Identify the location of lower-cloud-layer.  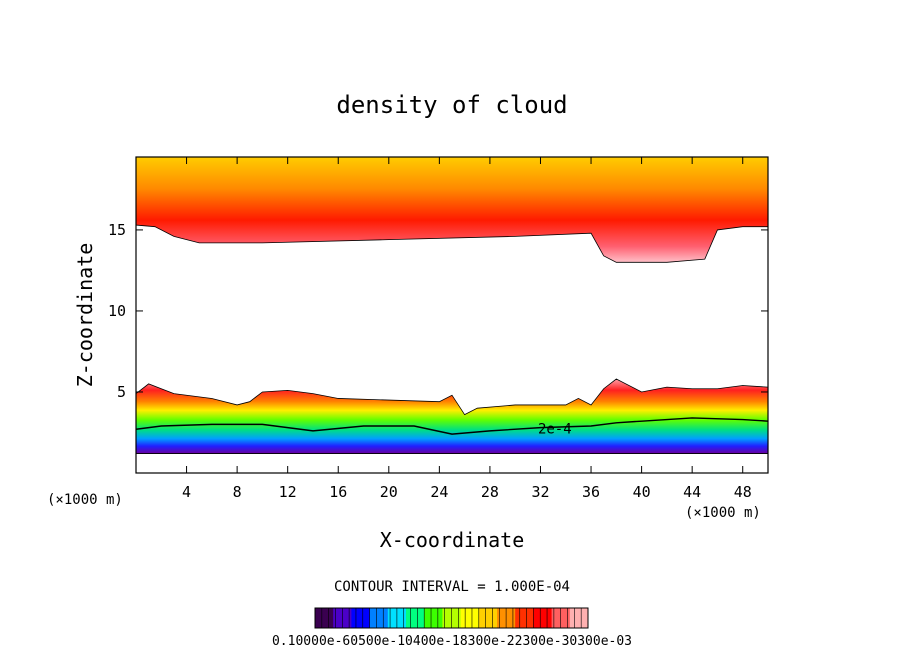
(452, 416).